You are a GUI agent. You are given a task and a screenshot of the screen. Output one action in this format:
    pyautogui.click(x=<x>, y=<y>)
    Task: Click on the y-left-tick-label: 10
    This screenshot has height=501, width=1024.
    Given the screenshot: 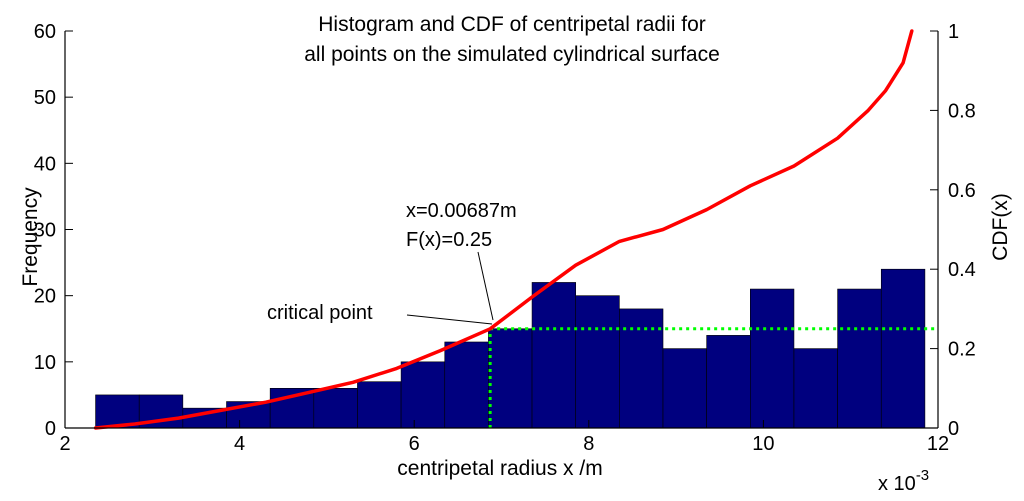 What is the action you would take?
    pyautogui.click(x=45, y=363)
    